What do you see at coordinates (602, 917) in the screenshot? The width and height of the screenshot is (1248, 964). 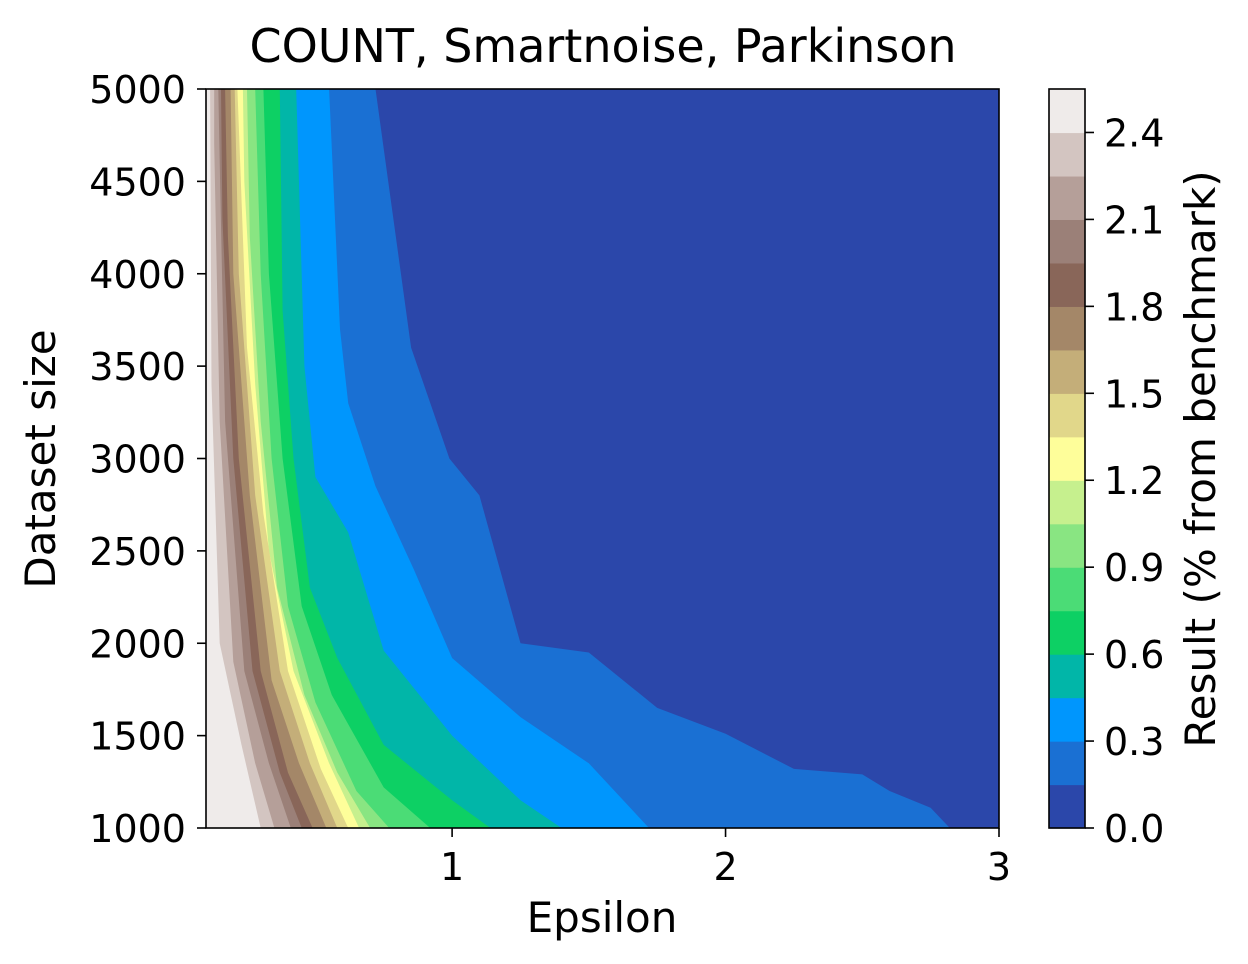 I see `x-axis-label: Epsilon` at bounding box center [602, 917].